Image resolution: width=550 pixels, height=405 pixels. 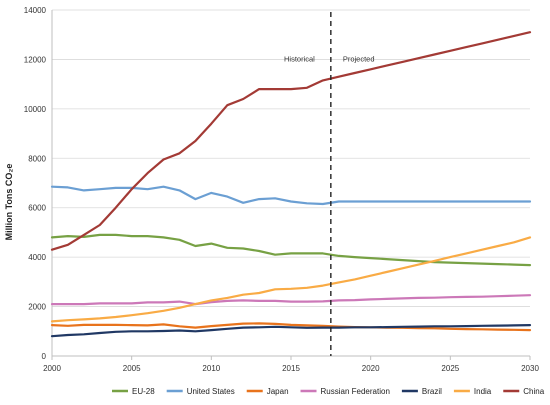 What do you see at coordinates (359, 58) in the screenshot?
I see `projected-label: Projected` at bounding box center [359, 58].